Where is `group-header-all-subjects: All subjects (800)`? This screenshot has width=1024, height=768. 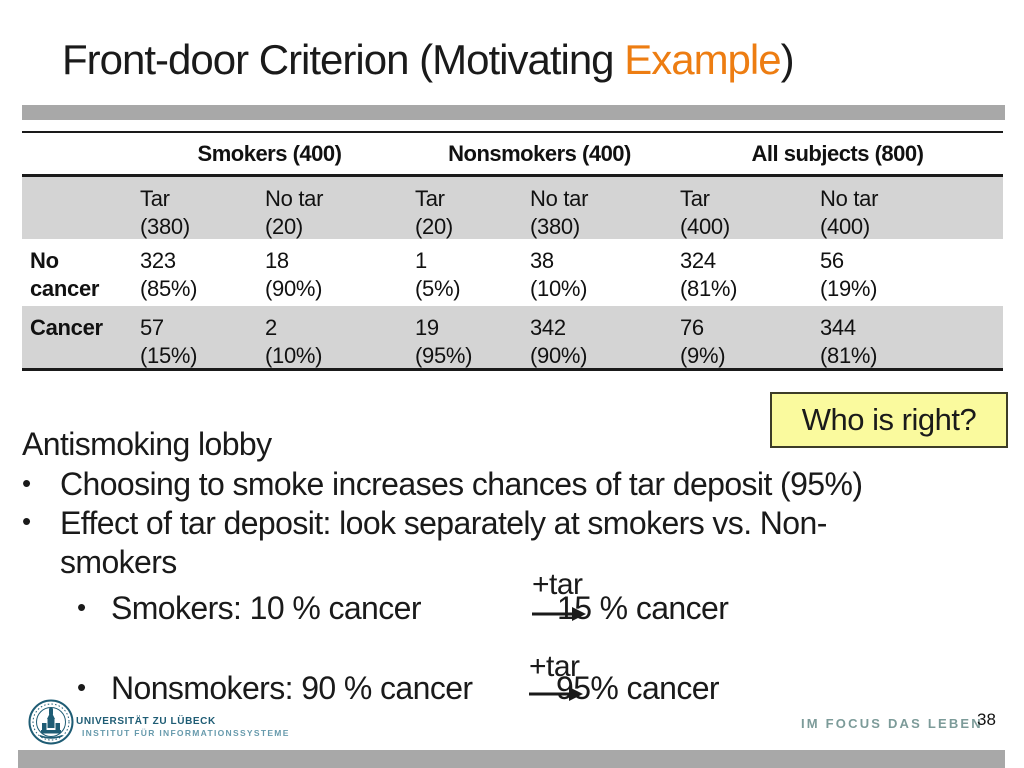 group-header-all-subjects: All subjects (800) is located at coordinates (837, 153).